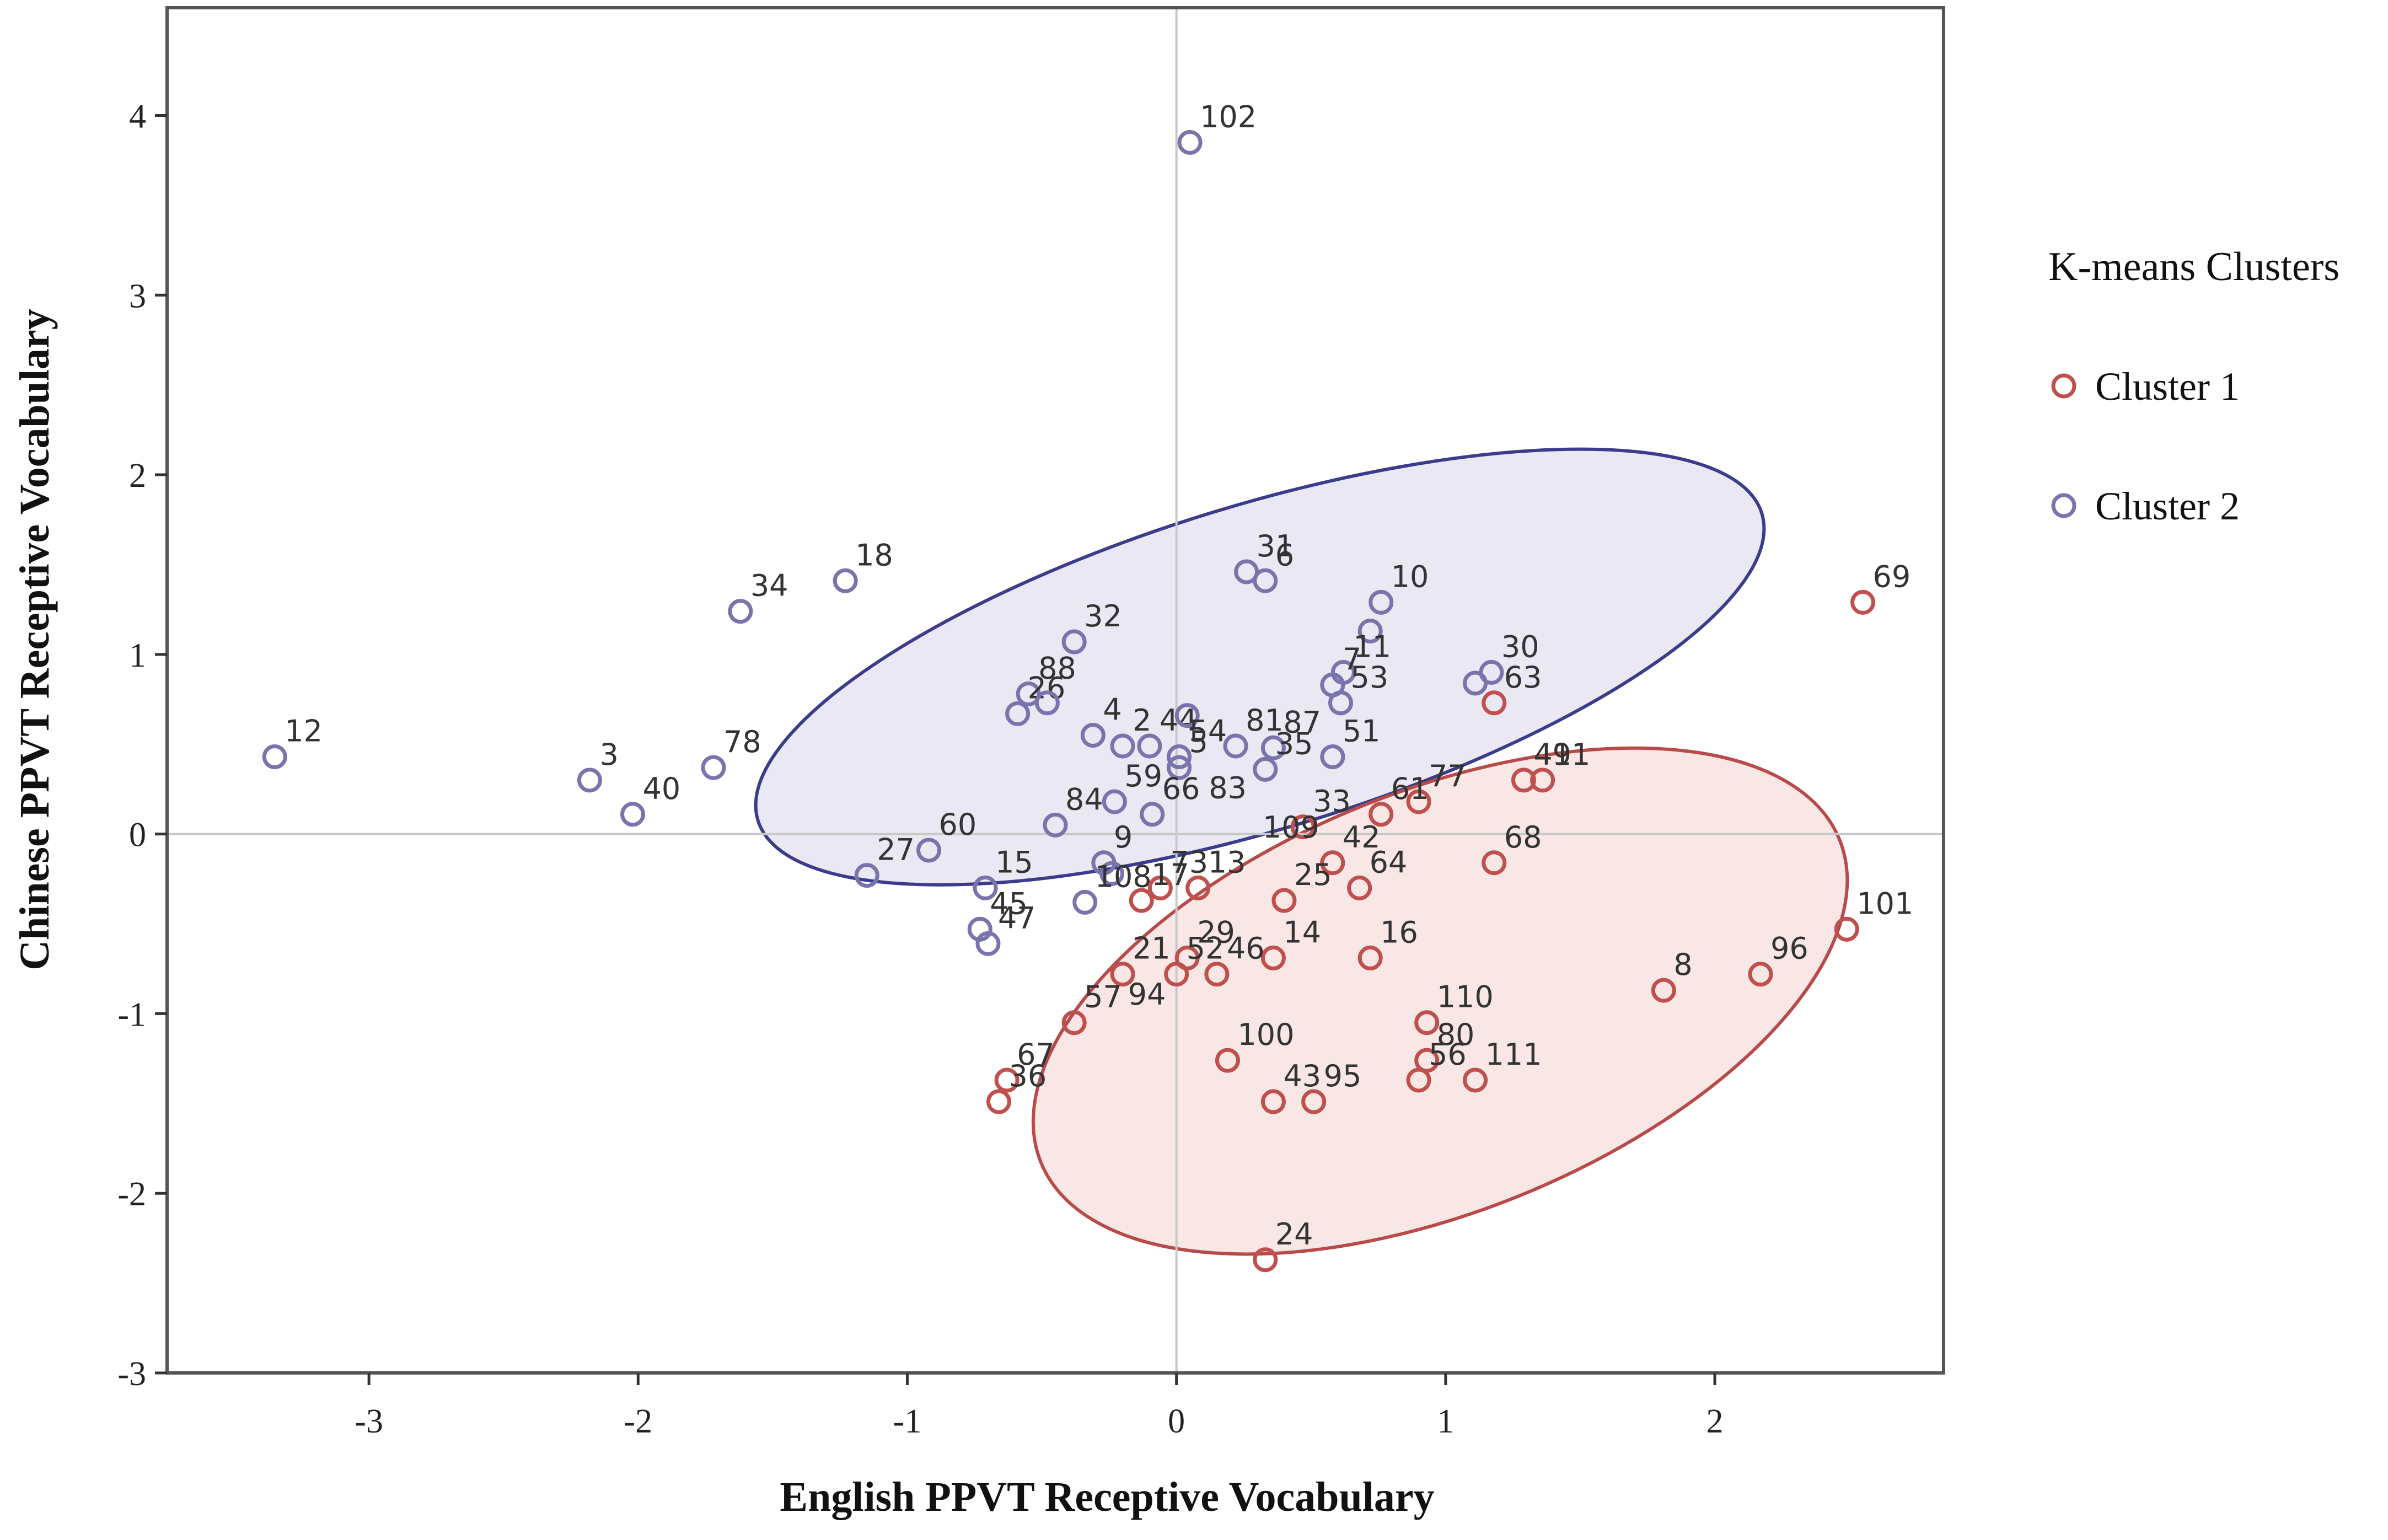 This screenshot has width=2388, height=1540. I want to click on point-label-51: 51, so click(1362, 731).